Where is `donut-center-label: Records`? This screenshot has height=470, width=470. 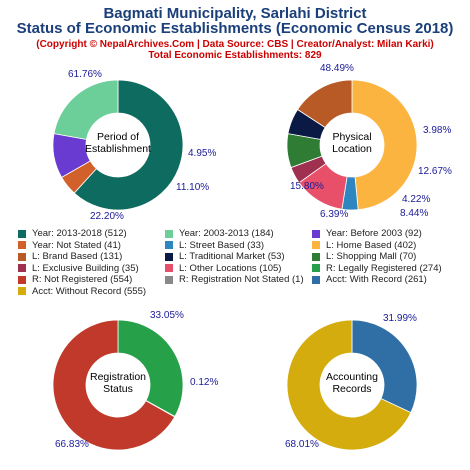
donut-center-label: Records is located at coordinates (351, 389).